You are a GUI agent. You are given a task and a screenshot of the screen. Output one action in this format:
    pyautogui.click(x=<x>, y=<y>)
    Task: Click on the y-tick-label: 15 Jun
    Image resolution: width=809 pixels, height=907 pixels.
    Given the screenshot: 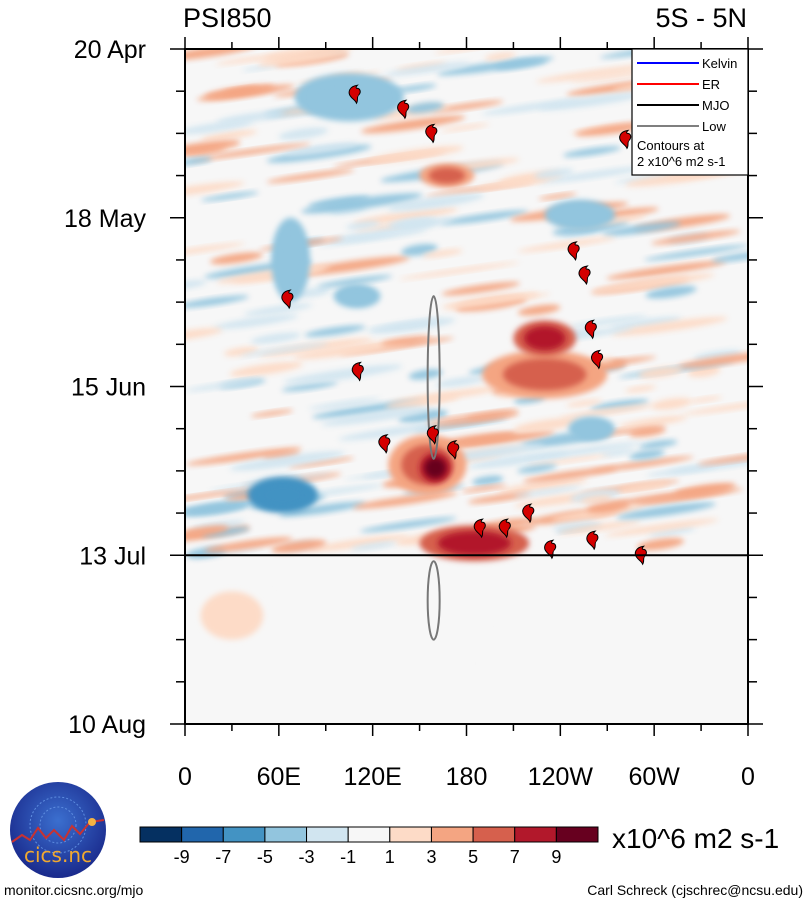 What is the action you would take?
    pyautogui.click(x=108, y=388)
    